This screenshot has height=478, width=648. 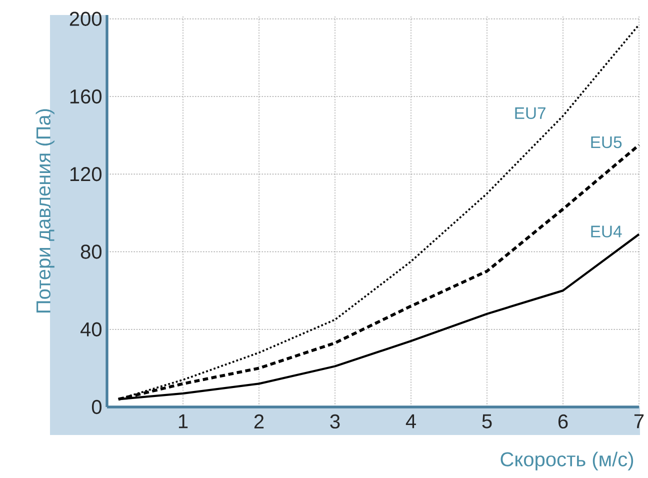 What do you see at coordinates (606, 142) in the screenshot?
I see `series-label: EU5` at bounding box center [606, 142].